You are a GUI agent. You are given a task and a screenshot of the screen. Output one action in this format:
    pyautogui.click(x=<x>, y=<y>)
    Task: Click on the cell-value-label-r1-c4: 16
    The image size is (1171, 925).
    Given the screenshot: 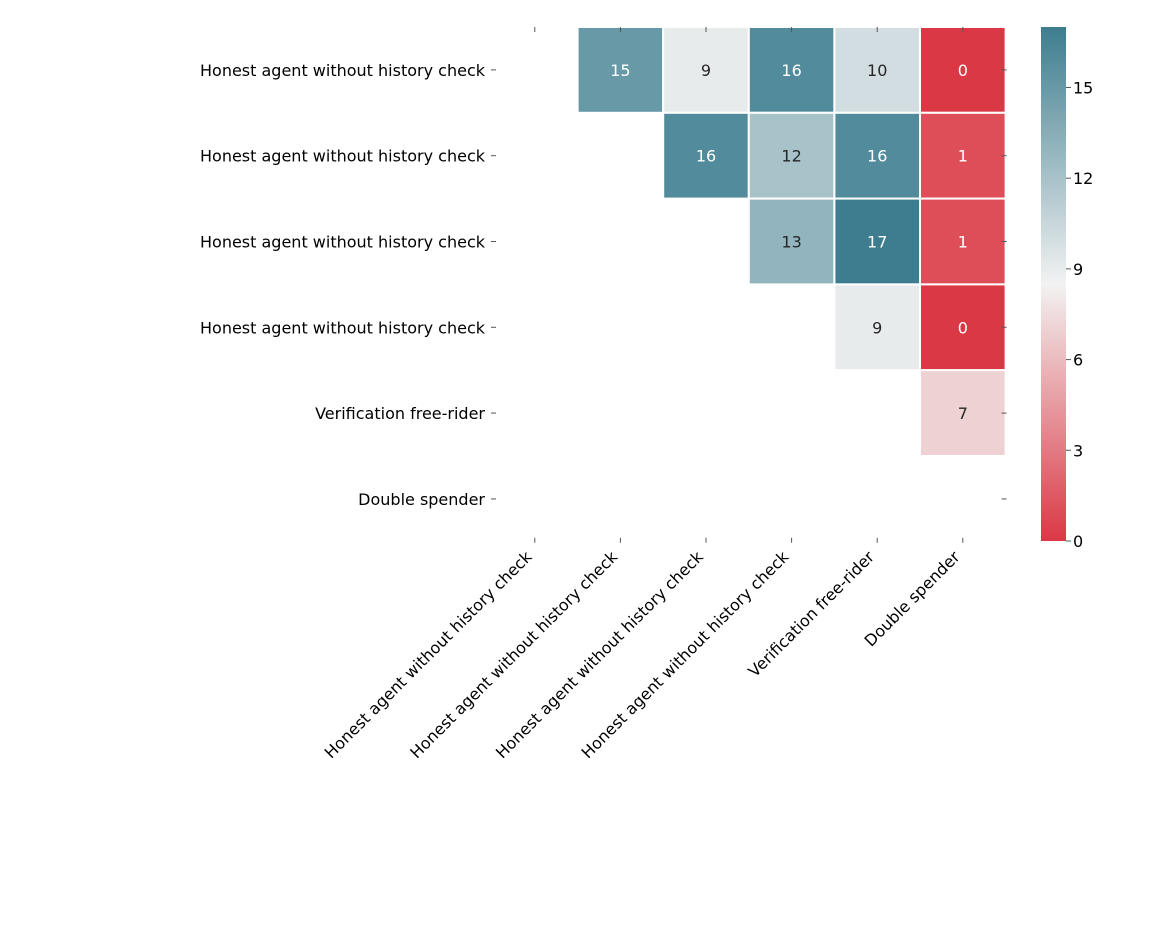 What is the action you would take?
    pyautogui.click(x=877, y=156)
    